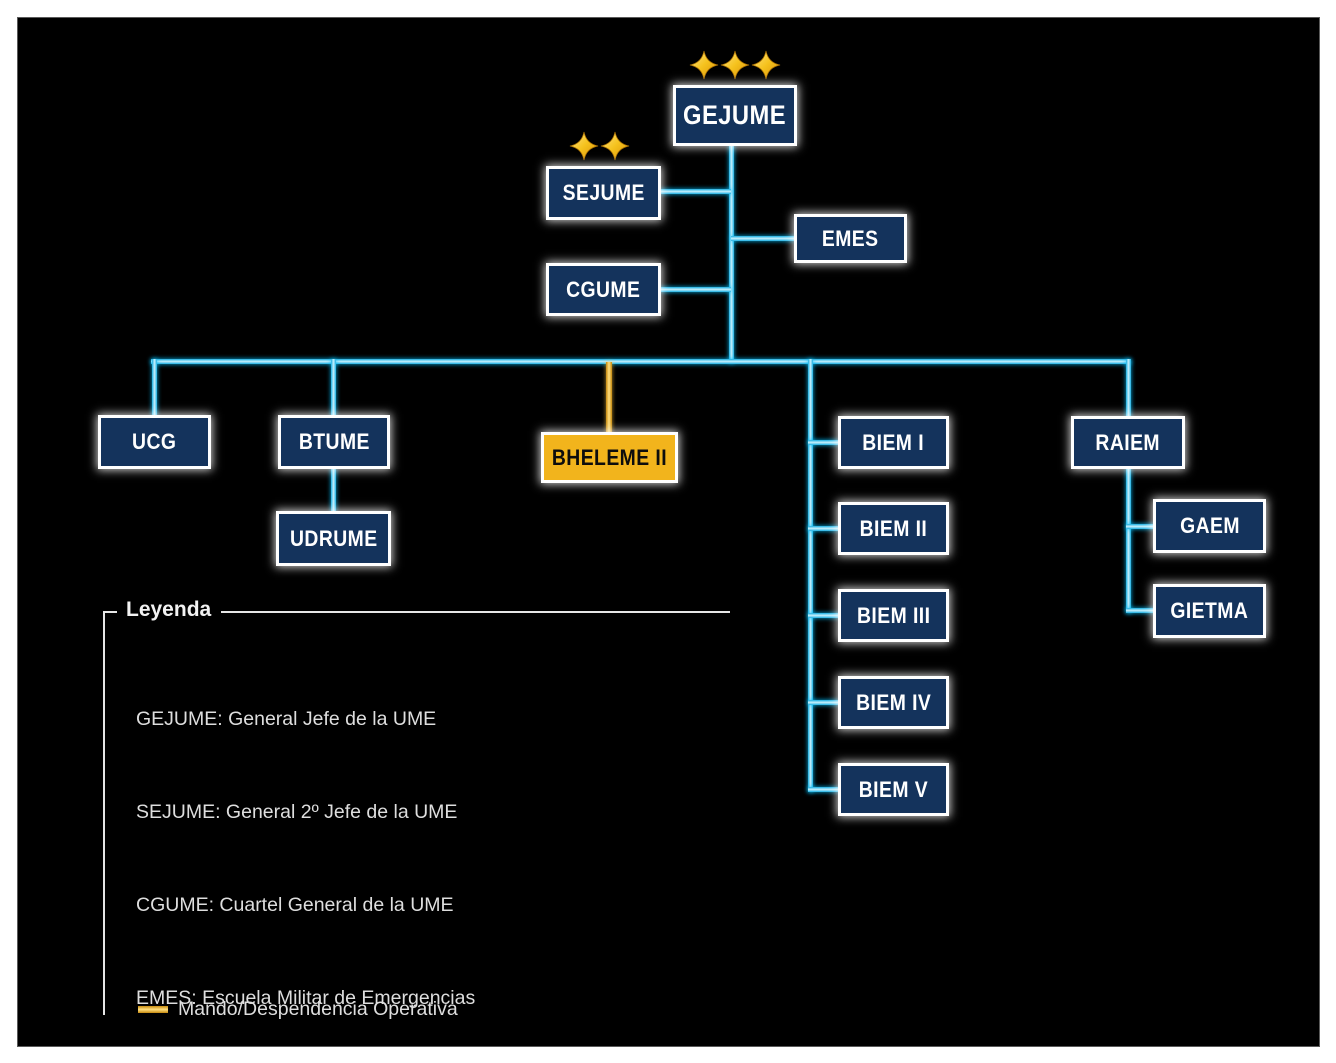 This screenshot has width=1336, height=1063. Describe the element at coordinates (824, 615) in the screenshot. I see `connector-biem3-elbow` at that location.